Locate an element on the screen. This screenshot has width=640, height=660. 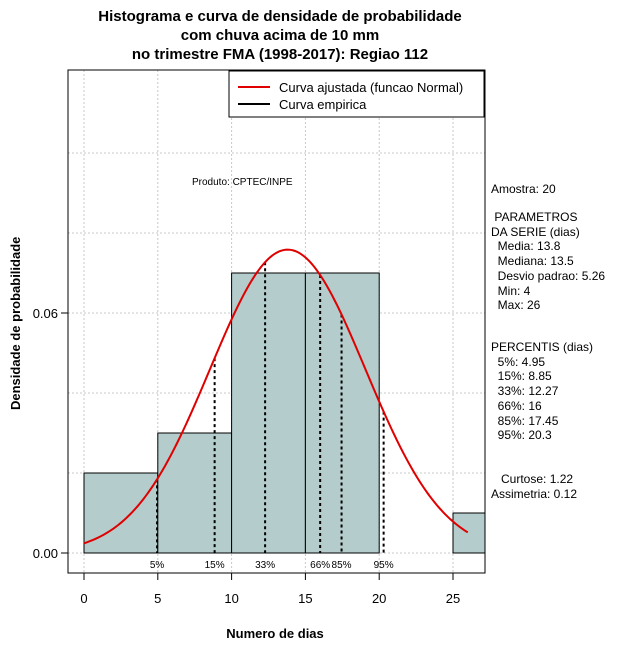
percentile-label: 33% is located at coordinates (265, 565).